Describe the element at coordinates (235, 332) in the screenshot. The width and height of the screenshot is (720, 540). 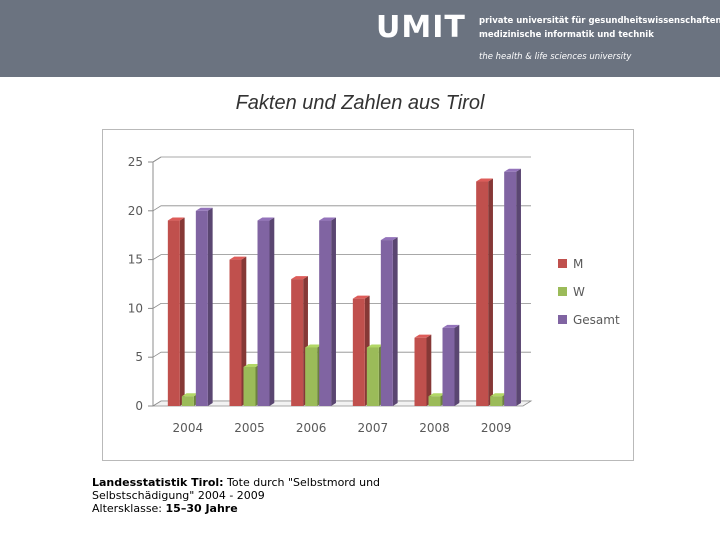
I see `bar-m-2005` at that location.